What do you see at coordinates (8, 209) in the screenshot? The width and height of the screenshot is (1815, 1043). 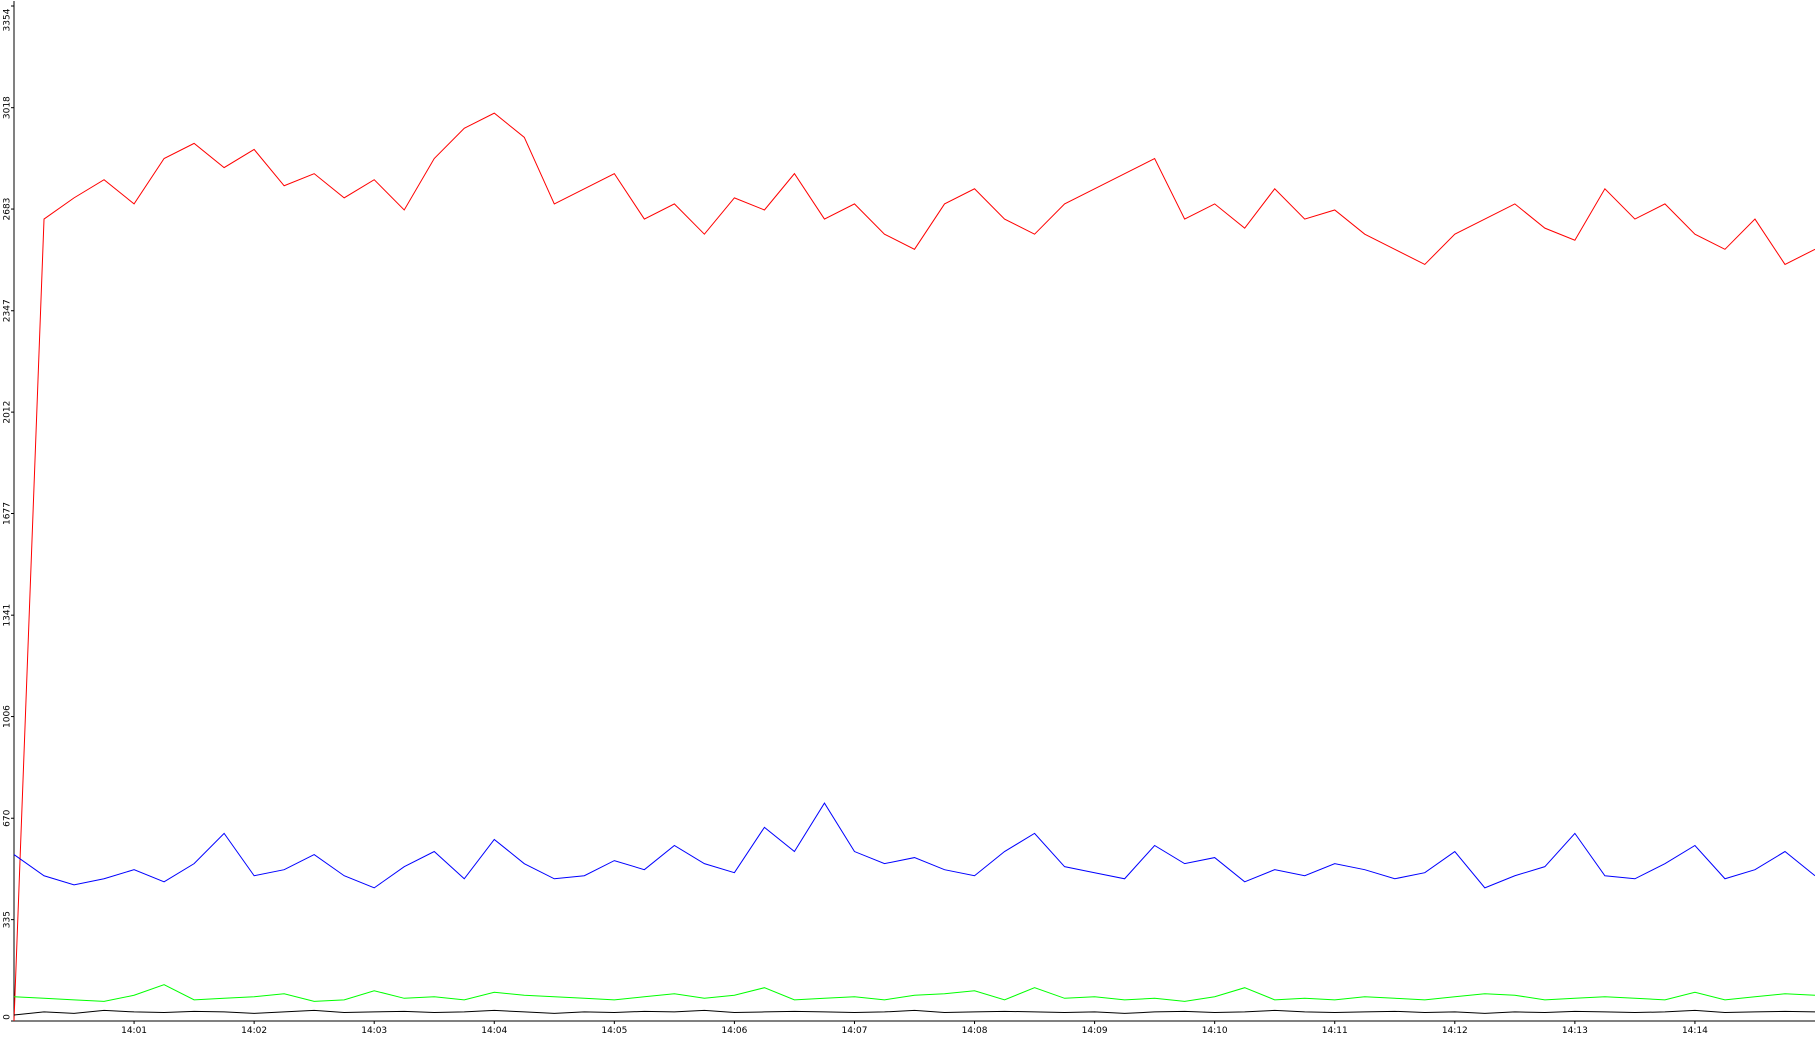 I see `y-tick-label: 2683` at bounding box center [8, 209].